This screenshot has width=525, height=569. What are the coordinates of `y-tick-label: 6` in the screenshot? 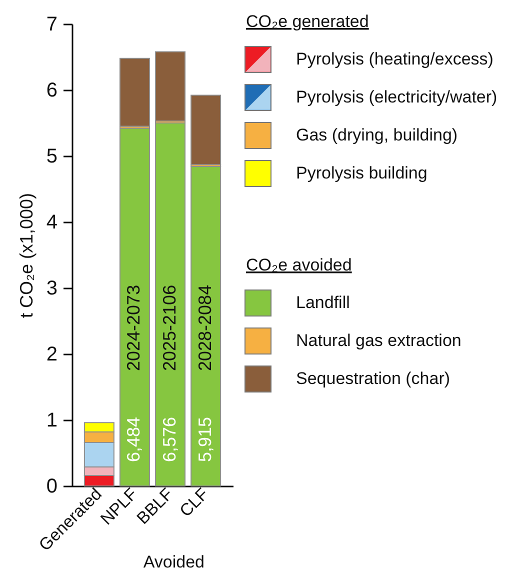 It's located at (52, 91).